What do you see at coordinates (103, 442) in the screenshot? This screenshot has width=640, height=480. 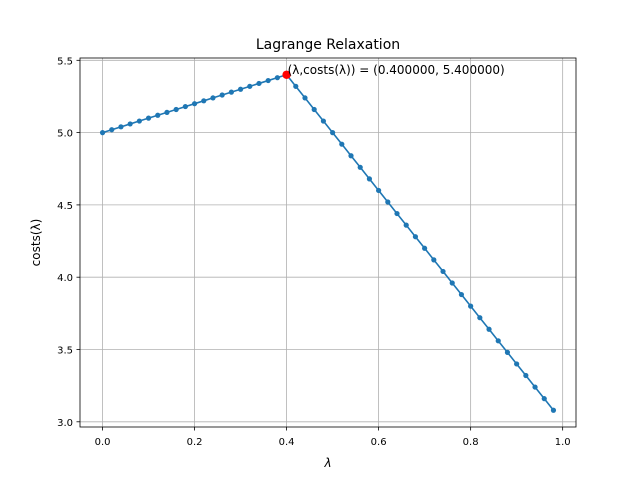 I see `x-tick-label: 0.0` at bounding box center [103, 442].